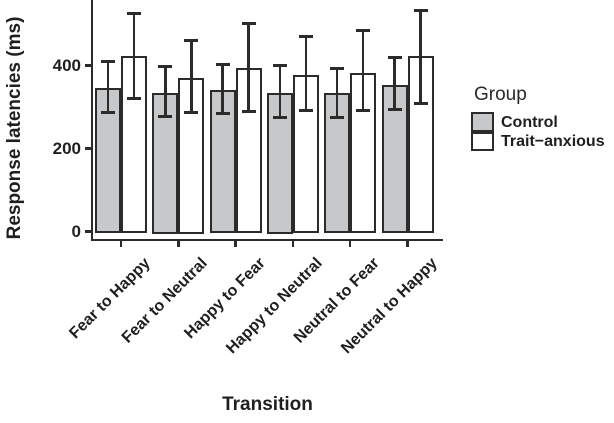 This screenshot has height=423, width=614. What do you see at coordinates (66, 148) in the screenshot?
I see `y-tick-label: 200` at bounding box center [66, 148].